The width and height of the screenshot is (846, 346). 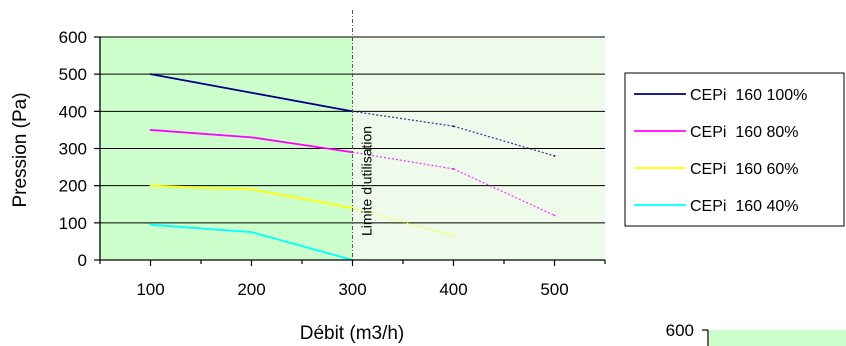 What do you see at coordinates (554, 289) in the screenshot?
I see `x-tick-label: 500` at bounding box center [554, 289].